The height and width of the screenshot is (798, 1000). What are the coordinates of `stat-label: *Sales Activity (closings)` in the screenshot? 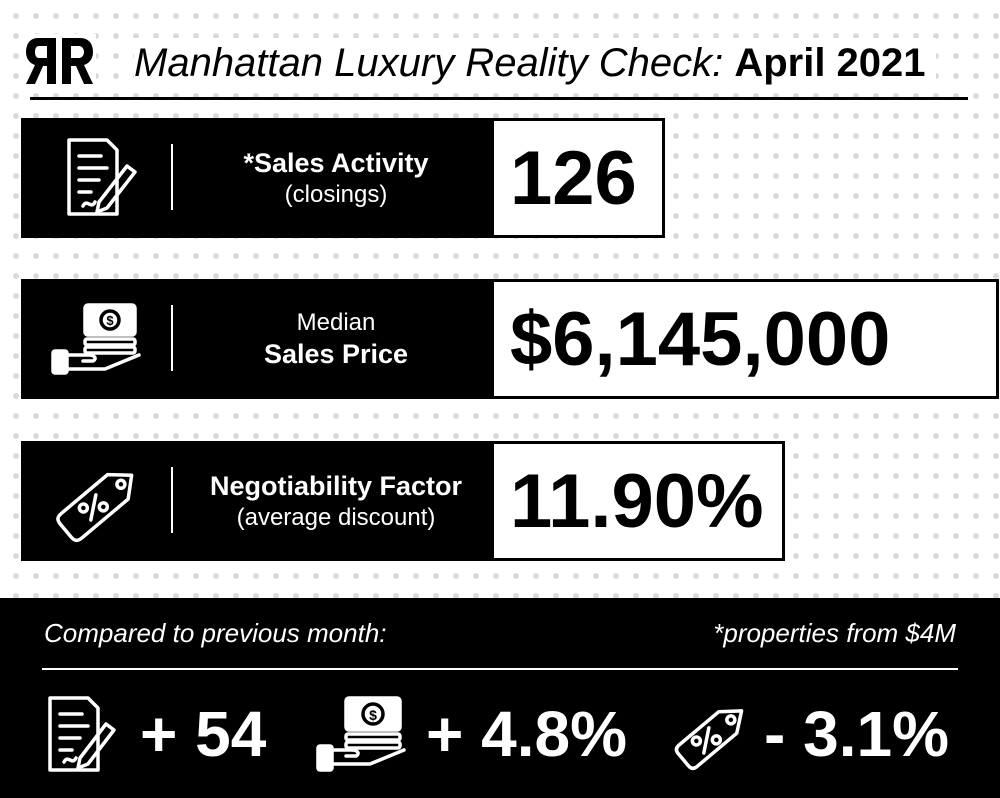 It's located at (336, 178).